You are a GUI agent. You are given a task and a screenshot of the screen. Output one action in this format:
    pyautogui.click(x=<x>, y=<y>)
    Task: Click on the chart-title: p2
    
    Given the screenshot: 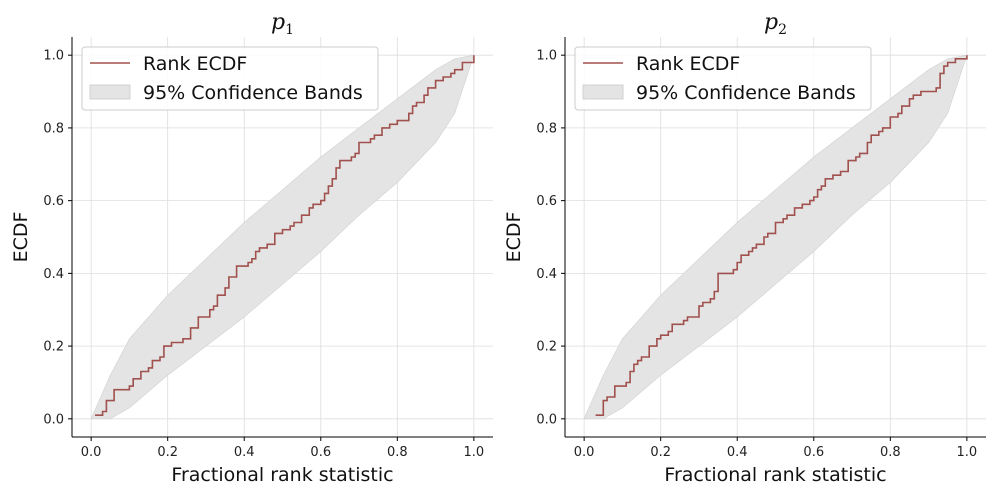 What is the action you would take?
    pyautogui.click(x=775, y=24)
    